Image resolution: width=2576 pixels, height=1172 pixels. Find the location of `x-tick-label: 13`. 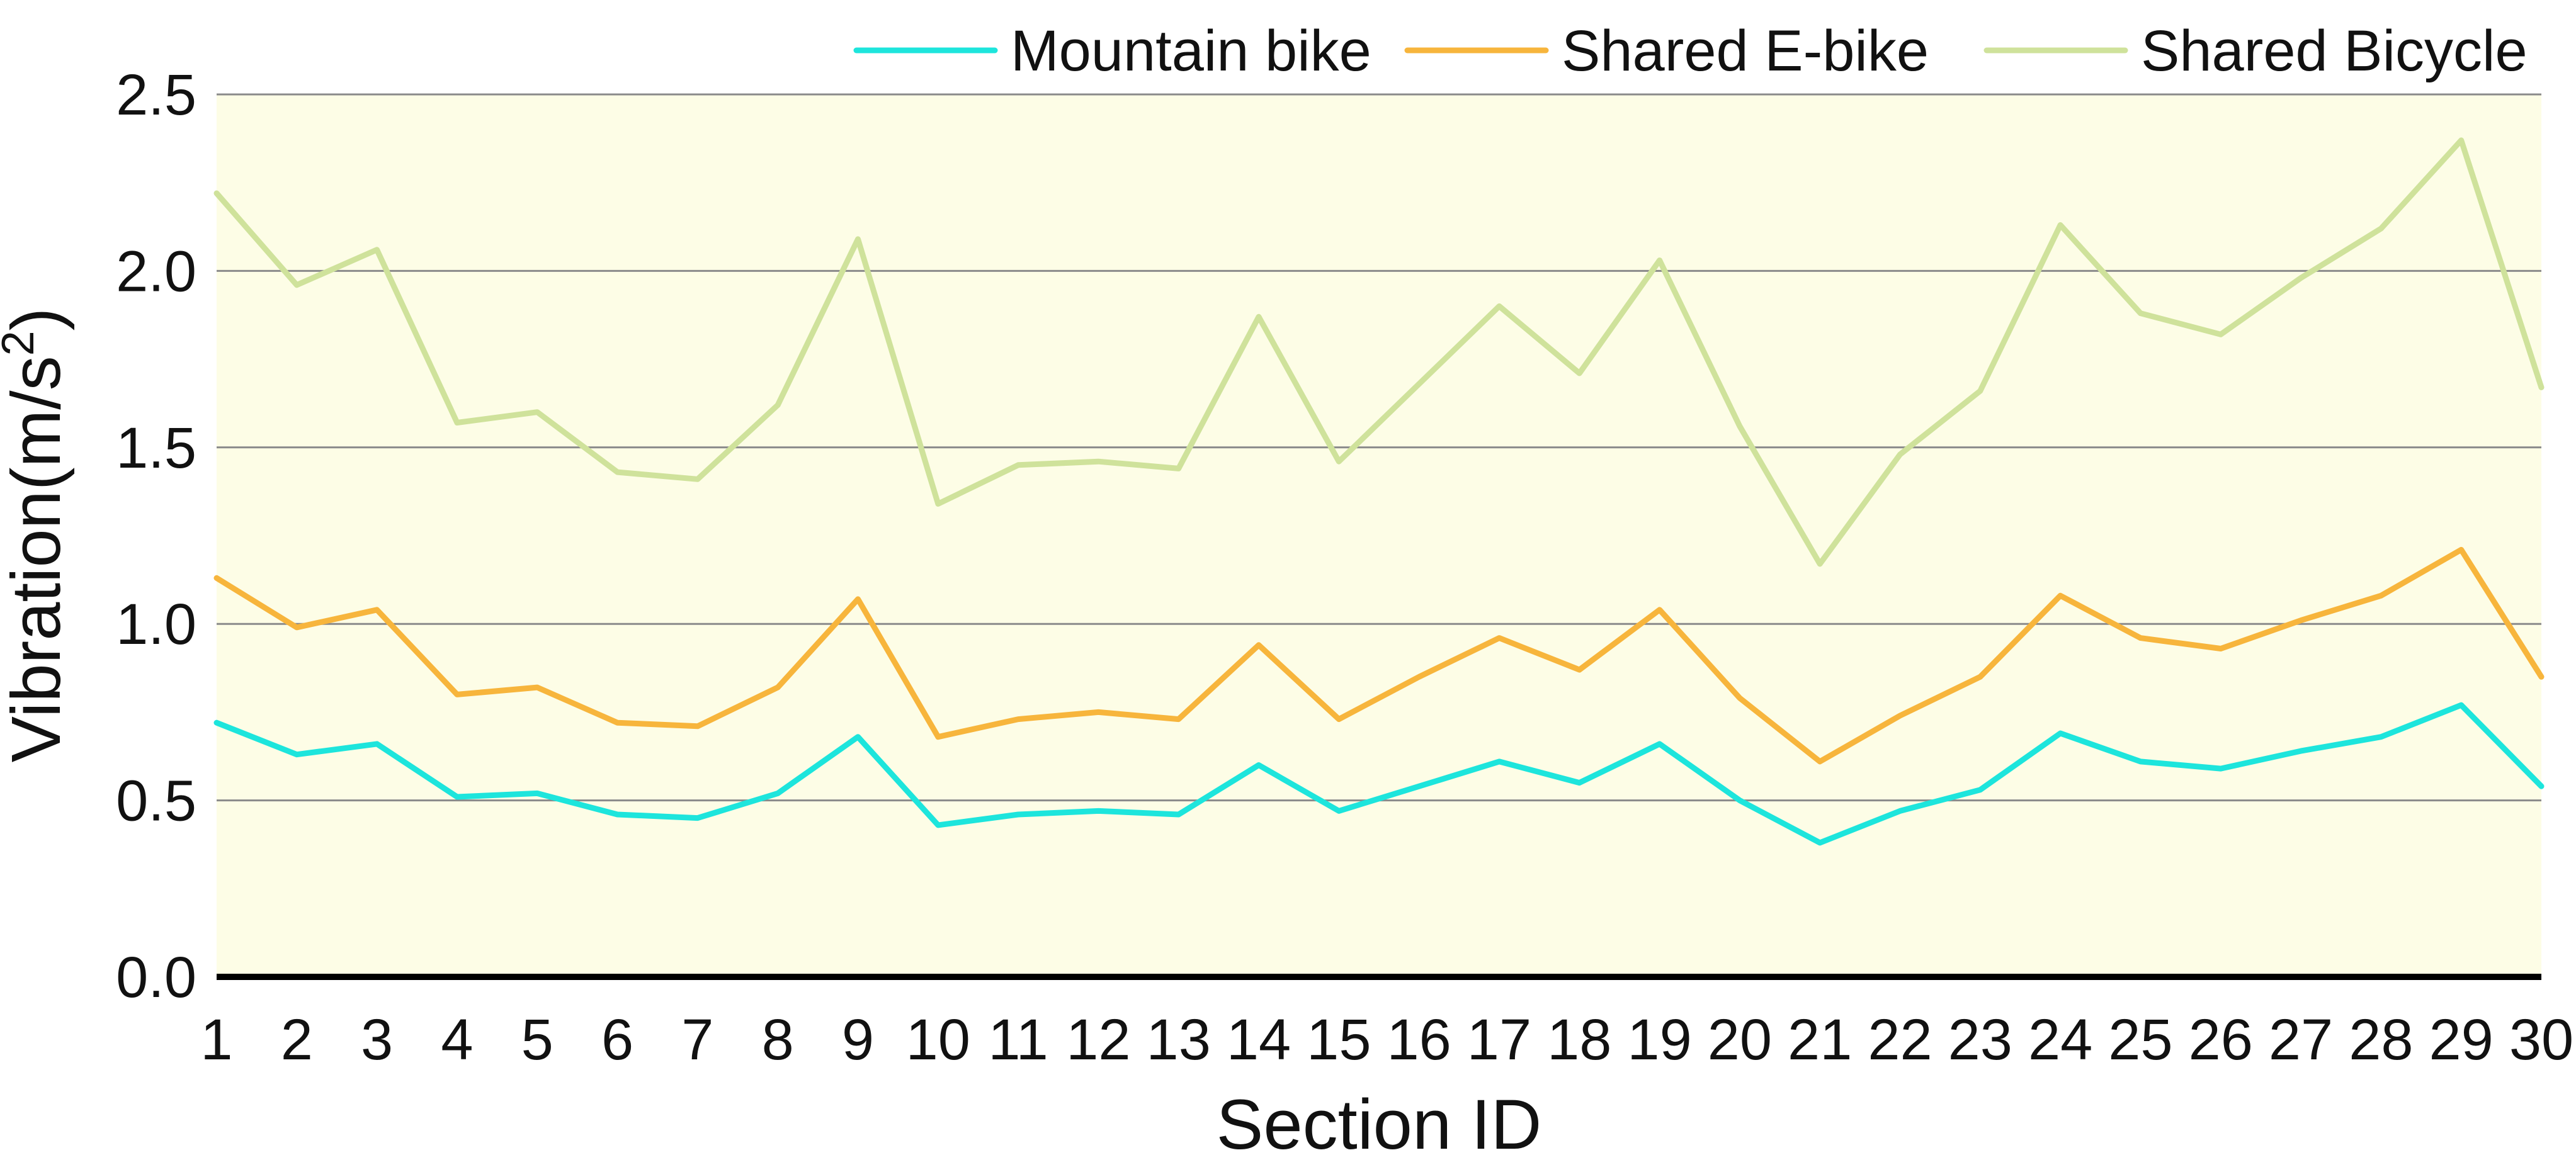

x-tick-label: 13 is located at coordinates (1179, 1040).